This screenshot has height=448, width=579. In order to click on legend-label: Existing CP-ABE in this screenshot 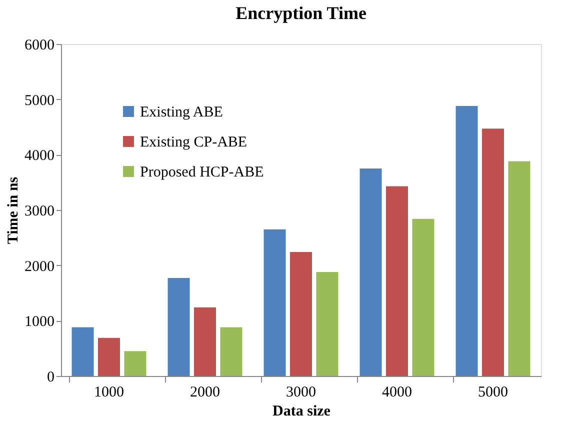, I will do `click(194, 142)`.